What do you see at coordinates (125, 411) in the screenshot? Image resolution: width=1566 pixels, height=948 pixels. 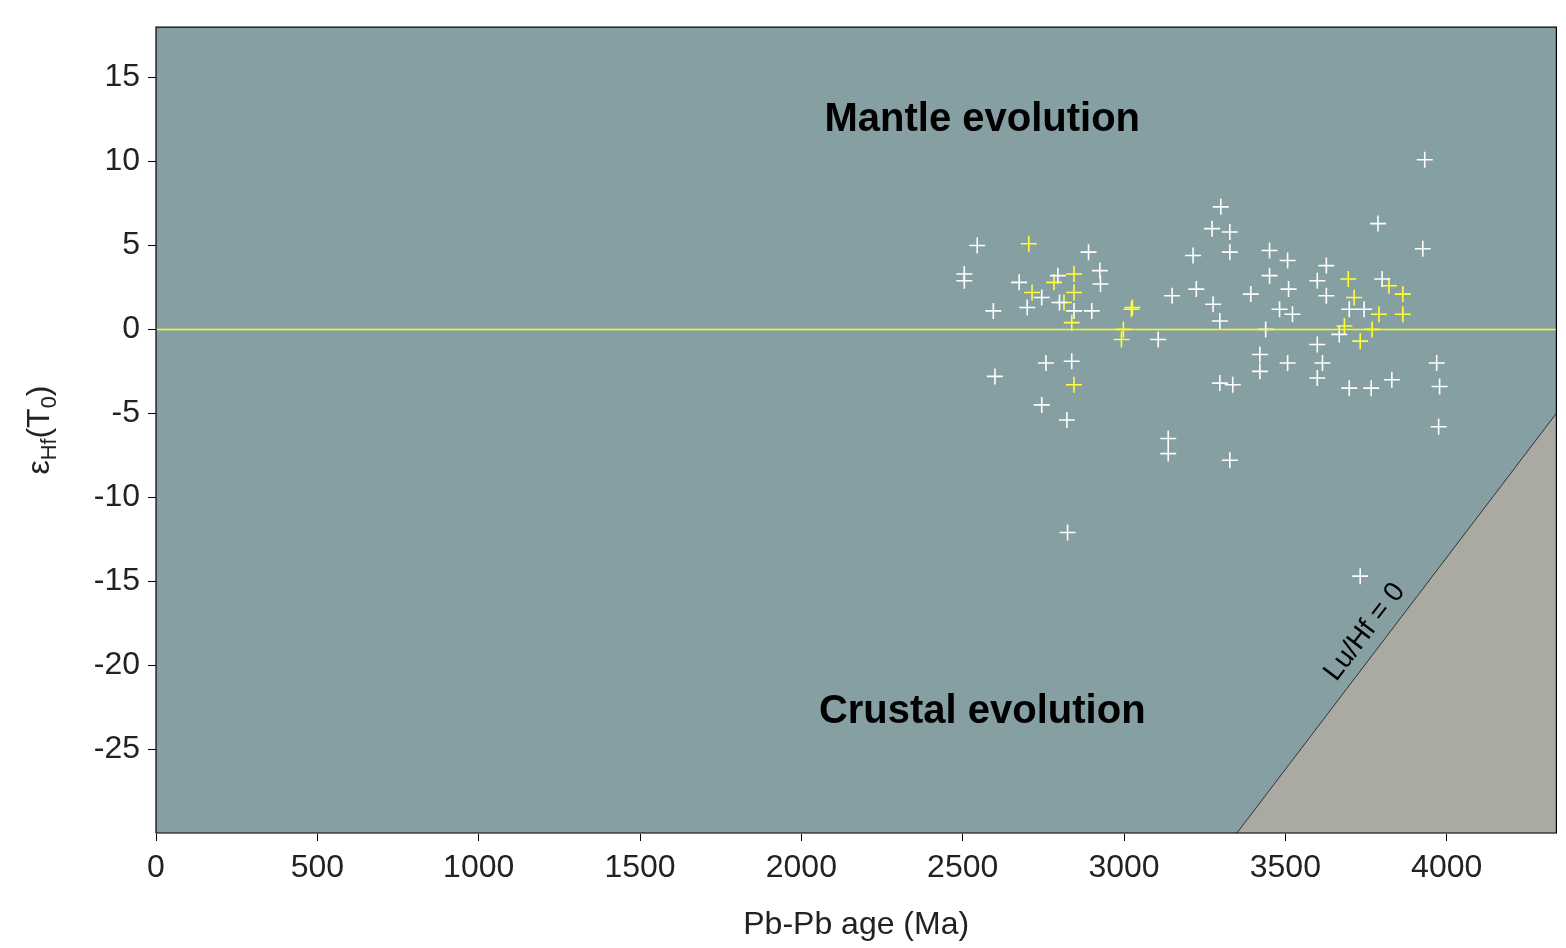 I see `y-tick-label: -5` at bounding box center [125, 411].